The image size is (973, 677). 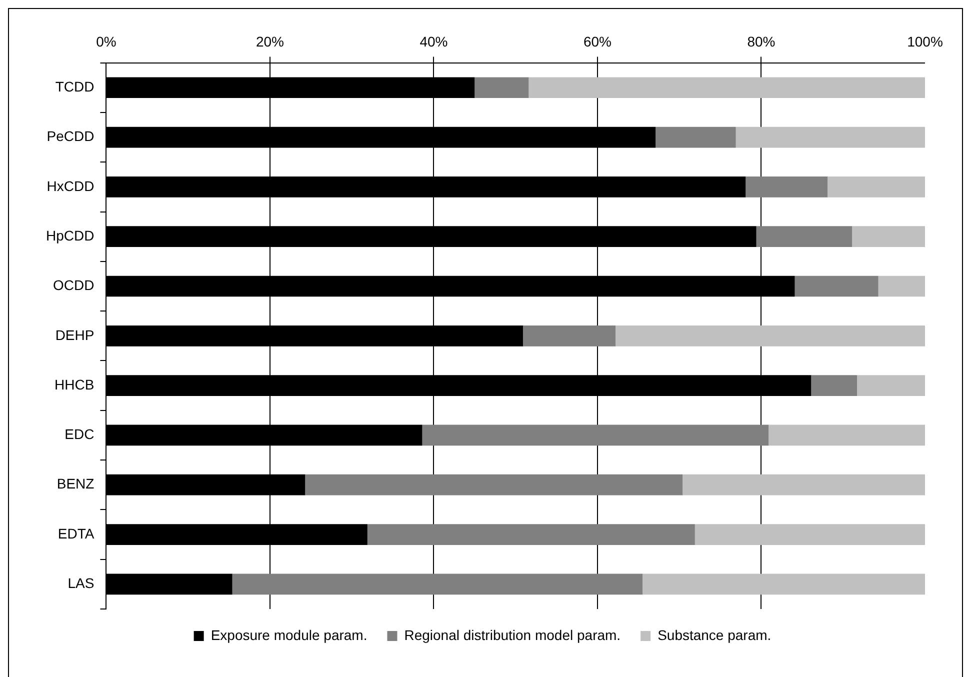 What do you see at coordinates (70, 136) in the screenshot?
I see `y-tick-label: PeCDD` at bounding box center [70, 136].